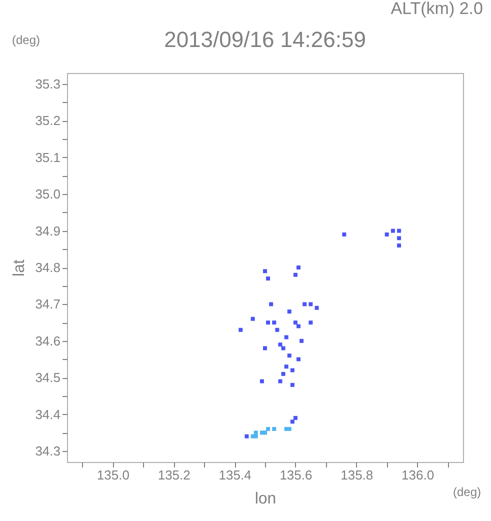 Image resolution: width=491 pixels, height=521 pixels. What do you see at coordinates (19, 267) in the screenshot?
I see `y-axis-title: lat` at bounding box center [19, 267].